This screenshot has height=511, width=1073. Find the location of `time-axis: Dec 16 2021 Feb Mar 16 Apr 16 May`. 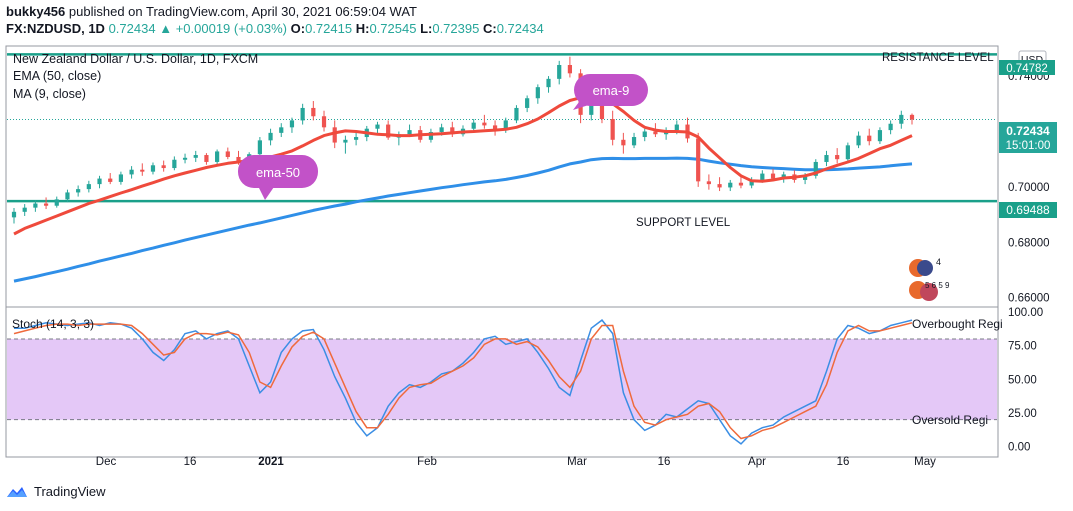

time-axis: Dec 16 2021 Feb Mar 16 Apr 16 May is located at coordinates (516, 462).